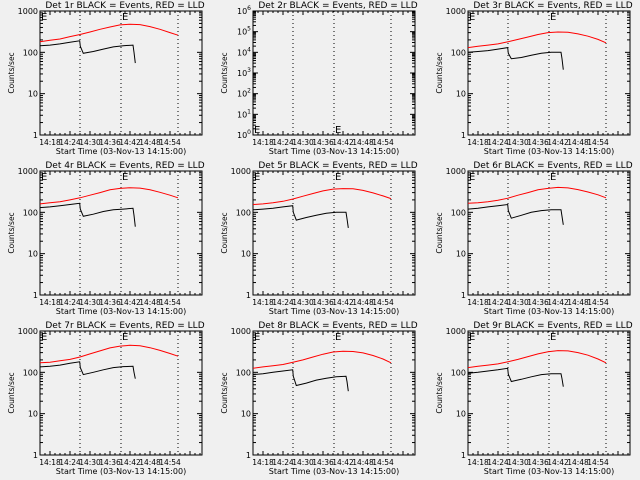 This screenshot has height=480, width=640. Describe the element at coordinates (124, 166) in the screenshot. I see `panel-title: Det 4r BLACK = Events, RED = LLD` at that location.